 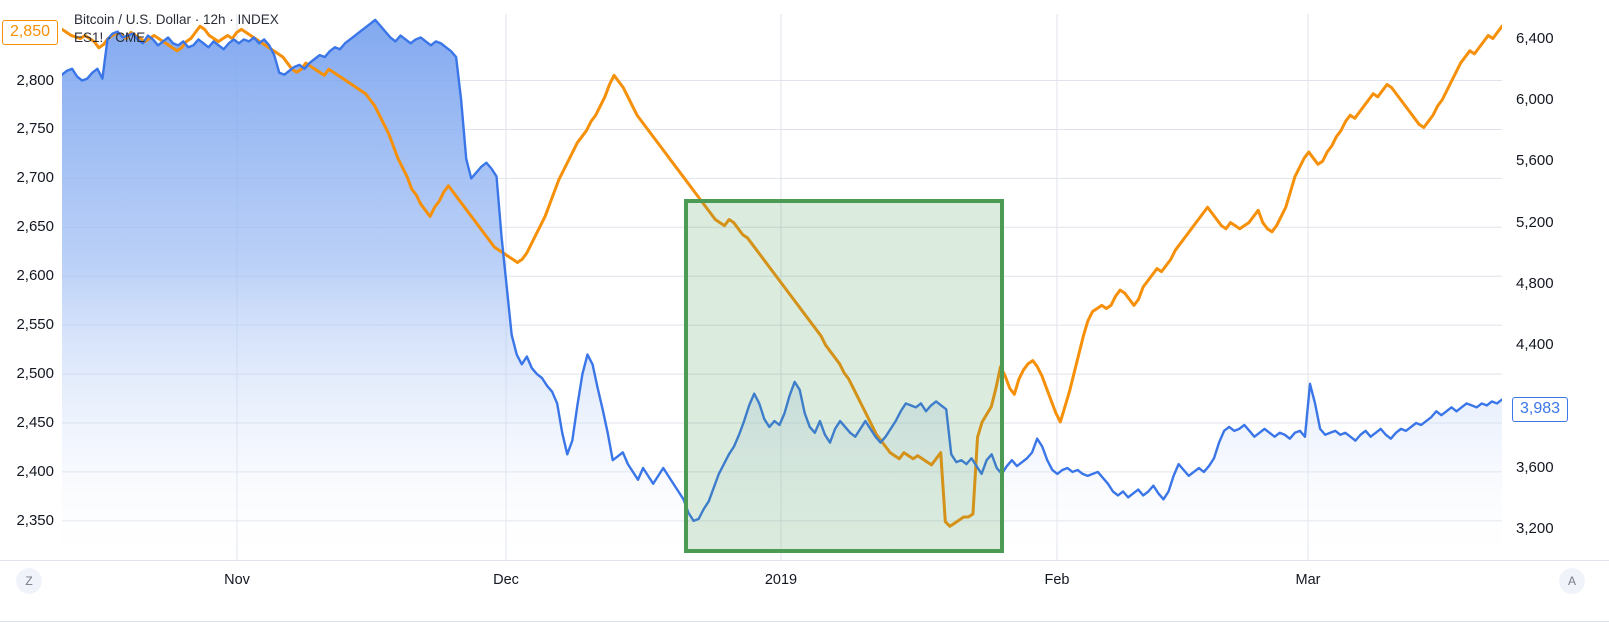 What do you see at coordinates (35, 374) in the screenshot?
I see `left-axis-tick: 2,500` at bounding box center [35, 374].